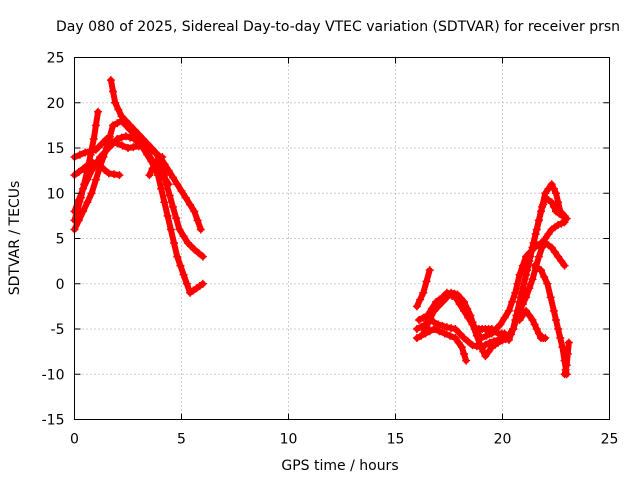  I want to click on y-tick-label: -5, so click(58, 330).